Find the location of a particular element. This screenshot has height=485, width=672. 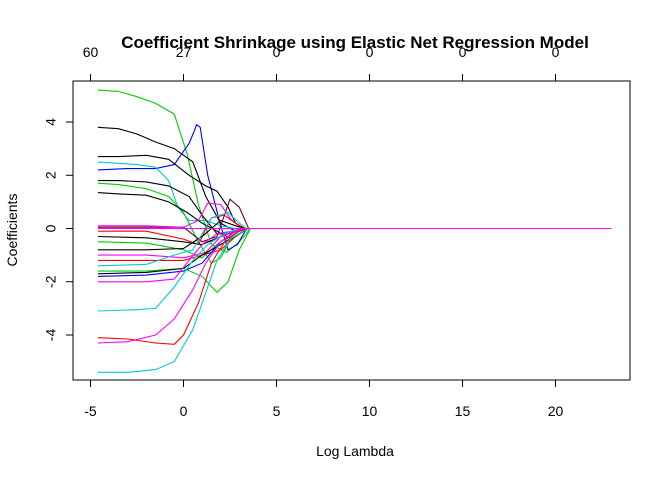

x-tick-label: 0 is located at coordinates (184, 411).